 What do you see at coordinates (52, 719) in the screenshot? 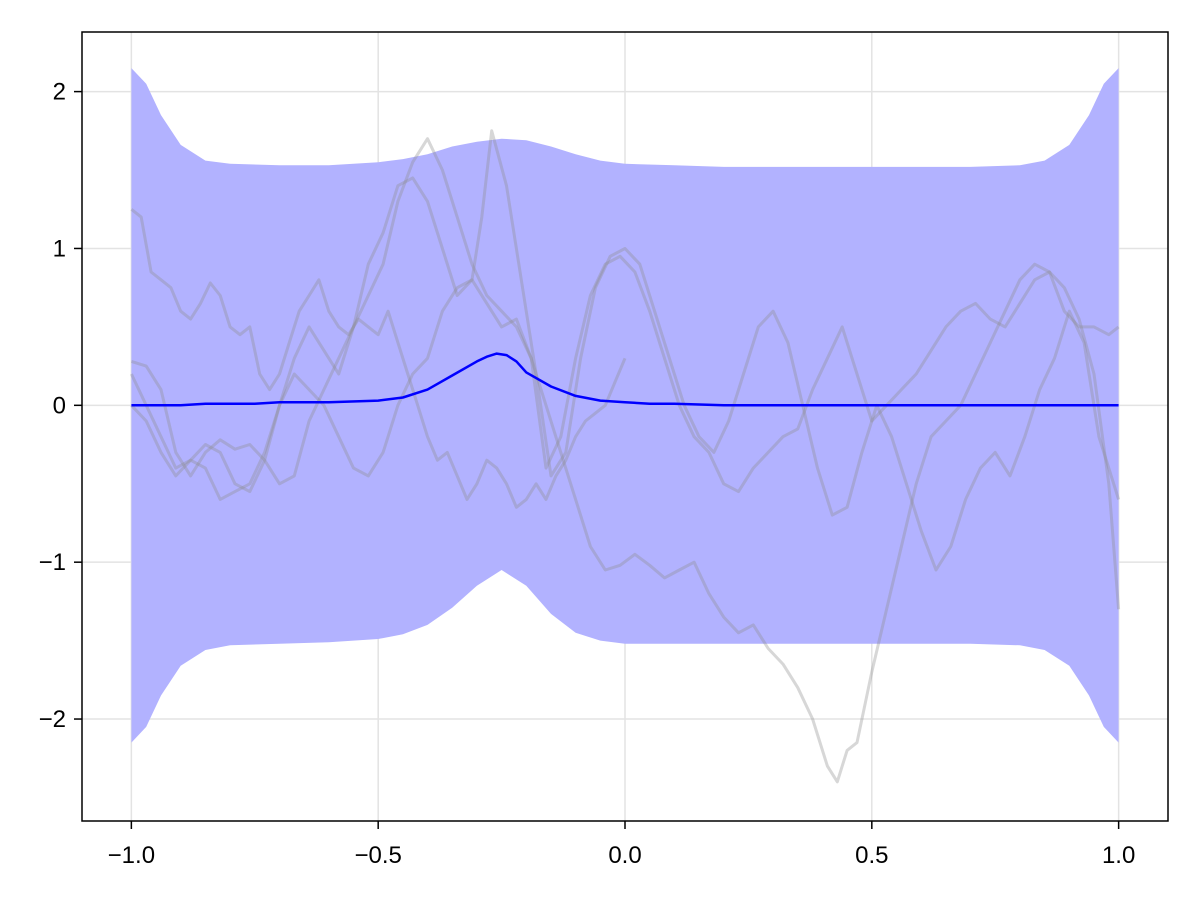
I see `y-tick-label: −2` at bounding box center [52, 719].